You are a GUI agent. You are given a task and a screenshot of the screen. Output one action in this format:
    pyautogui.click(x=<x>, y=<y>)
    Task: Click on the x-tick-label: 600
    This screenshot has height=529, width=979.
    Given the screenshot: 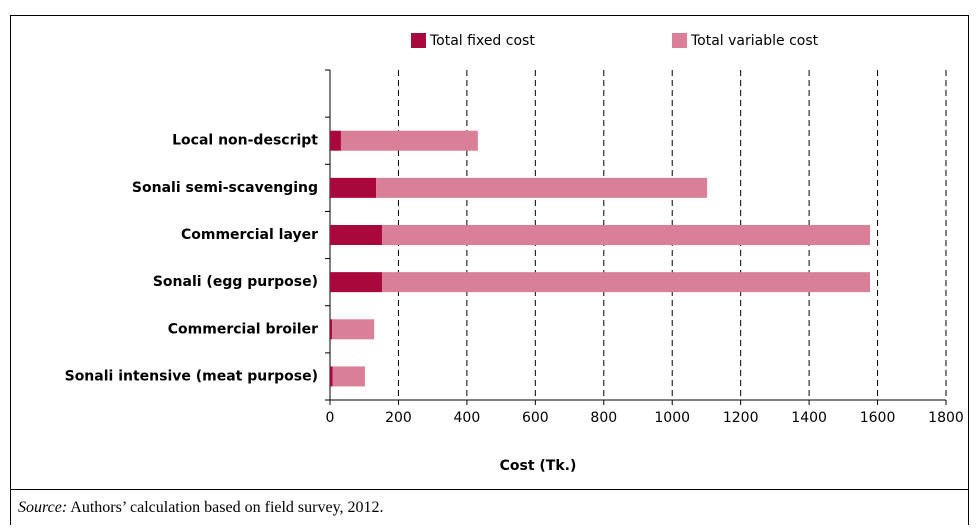 What is the action you would take?
    pyautogui.click(x=535, y=418)
    